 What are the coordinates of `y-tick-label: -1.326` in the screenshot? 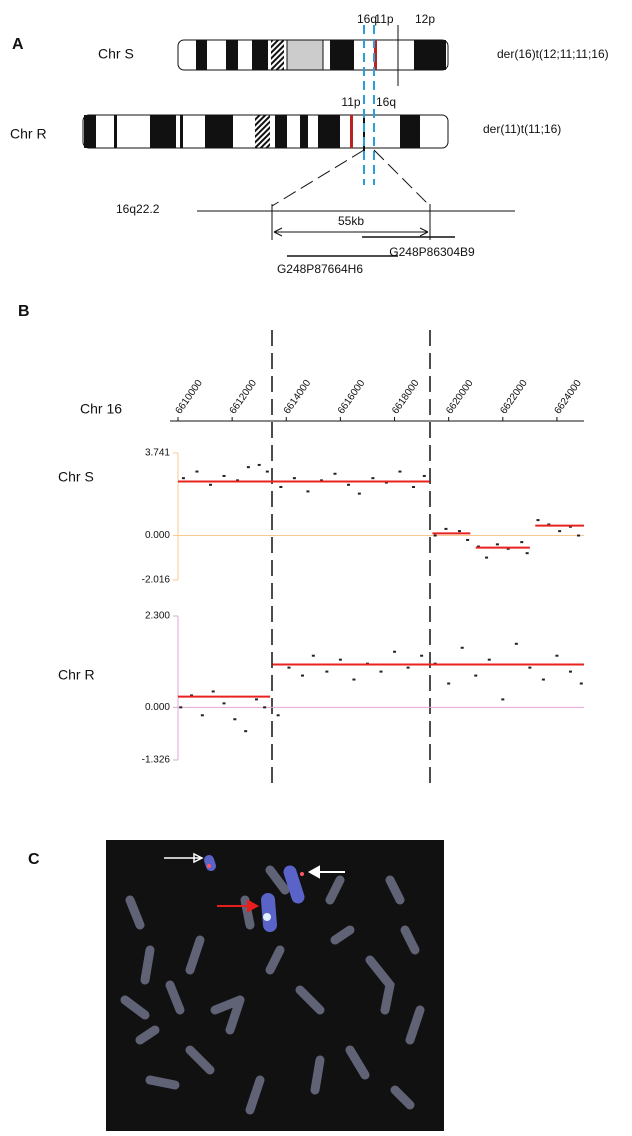 It's located at (156, 760).